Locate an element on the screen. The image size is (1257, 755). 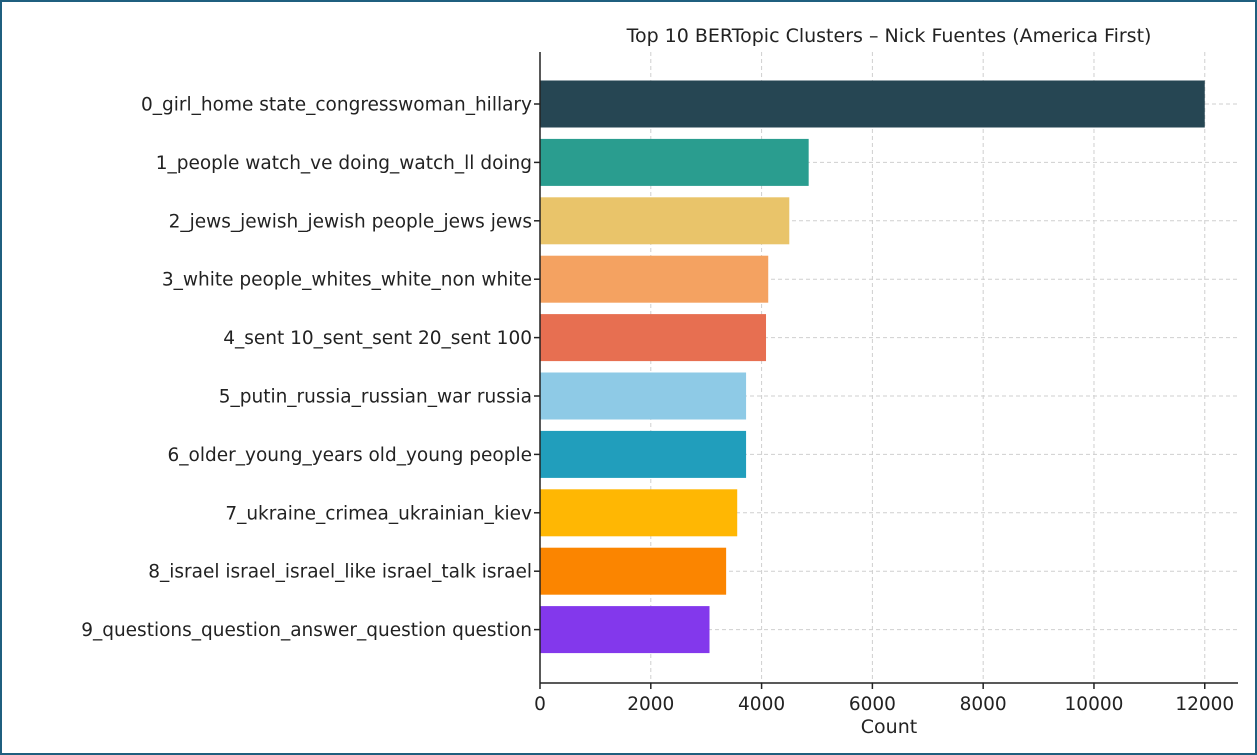
x-tick-label: 12000 is located at coordinates (1204, 704).